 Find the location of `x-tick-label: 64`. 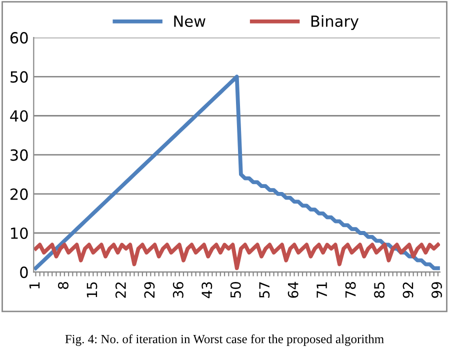

x-tick-label: 64 is located at coordinates (293, 290).